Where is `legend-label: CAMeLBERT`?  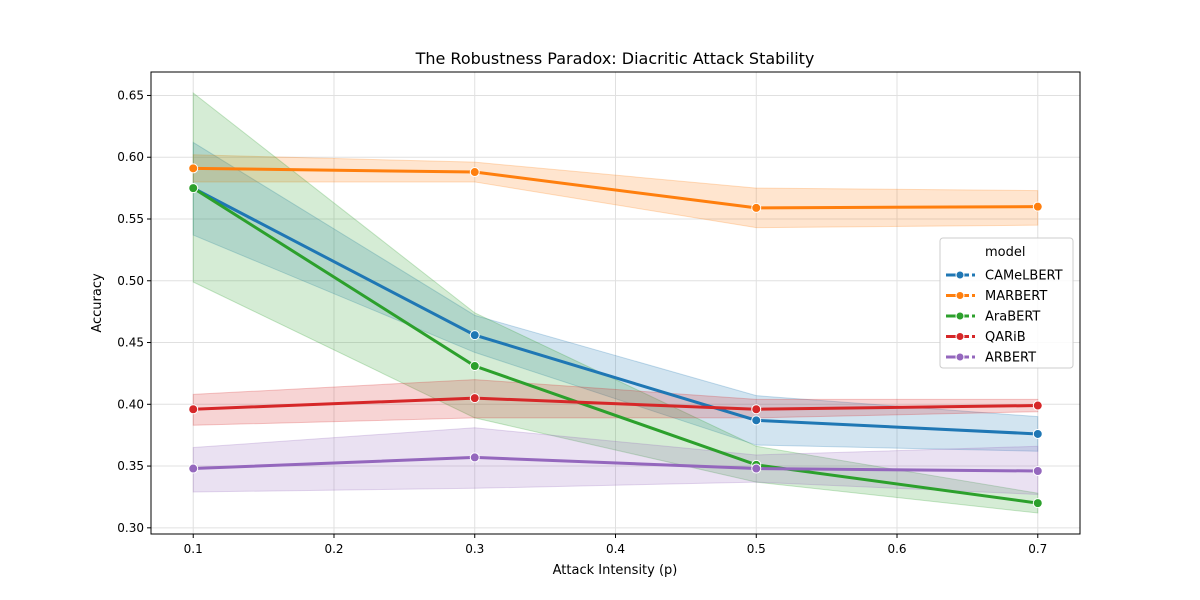
legend-label: CAMeLBERT is located at coordinates (1024, 276).